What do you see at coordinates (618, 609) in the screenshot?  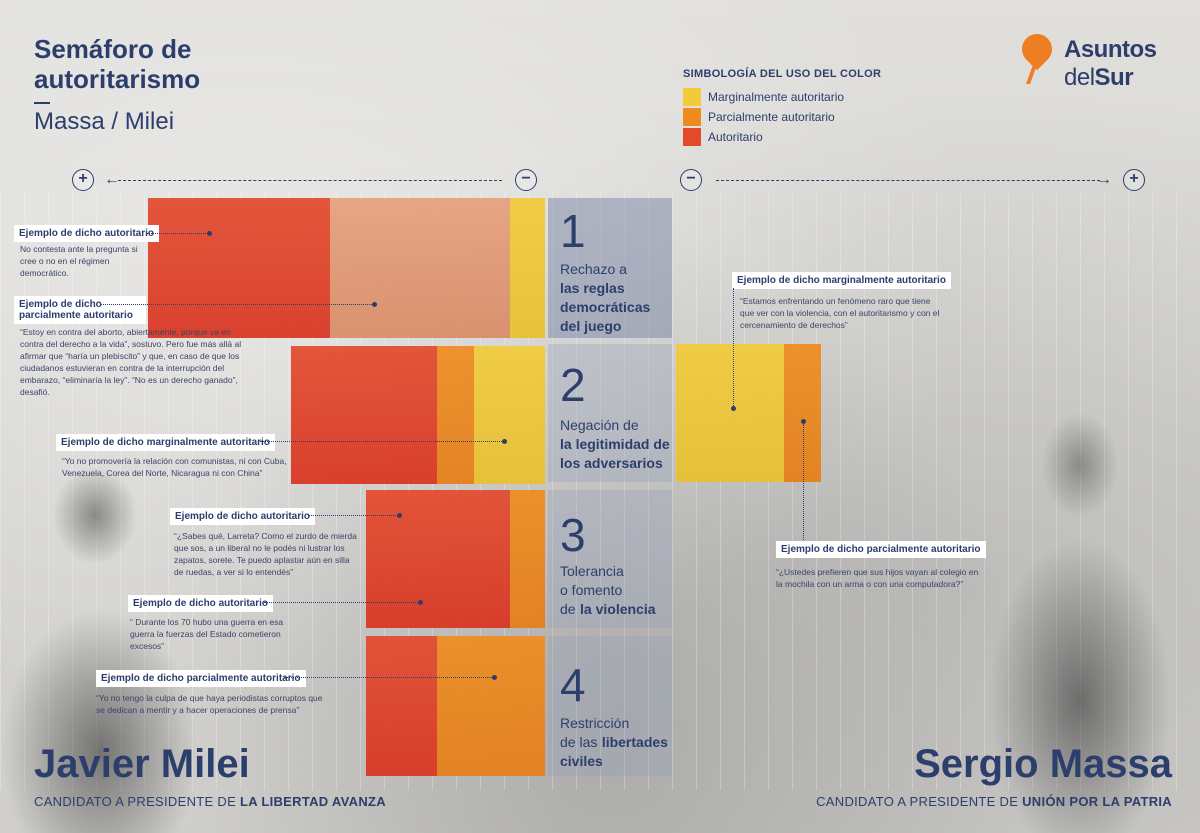 I see `category-3-line4: la violencia` at bounding box center [618, 609].